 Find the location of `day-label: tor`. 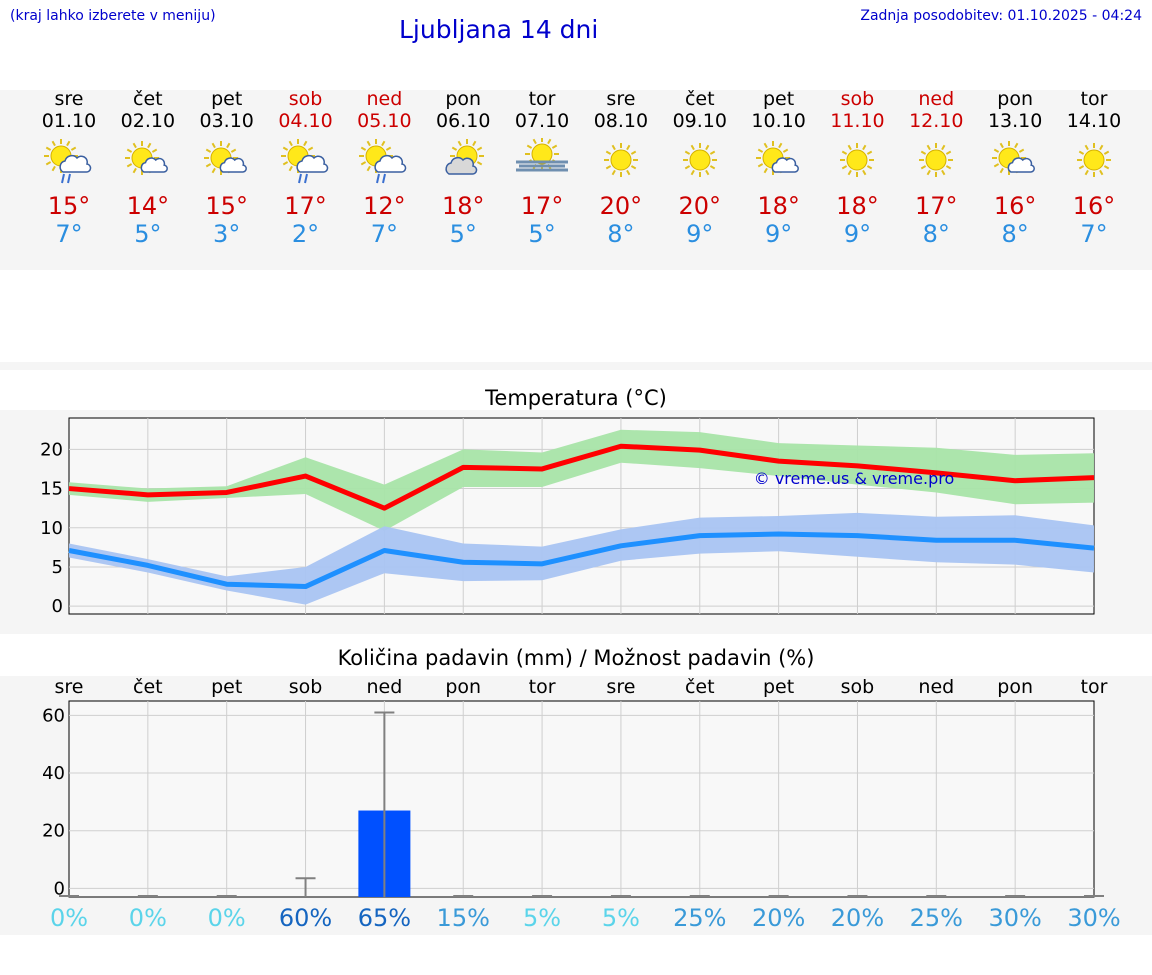

day-label: tor is located at coordinates (1094, 687).